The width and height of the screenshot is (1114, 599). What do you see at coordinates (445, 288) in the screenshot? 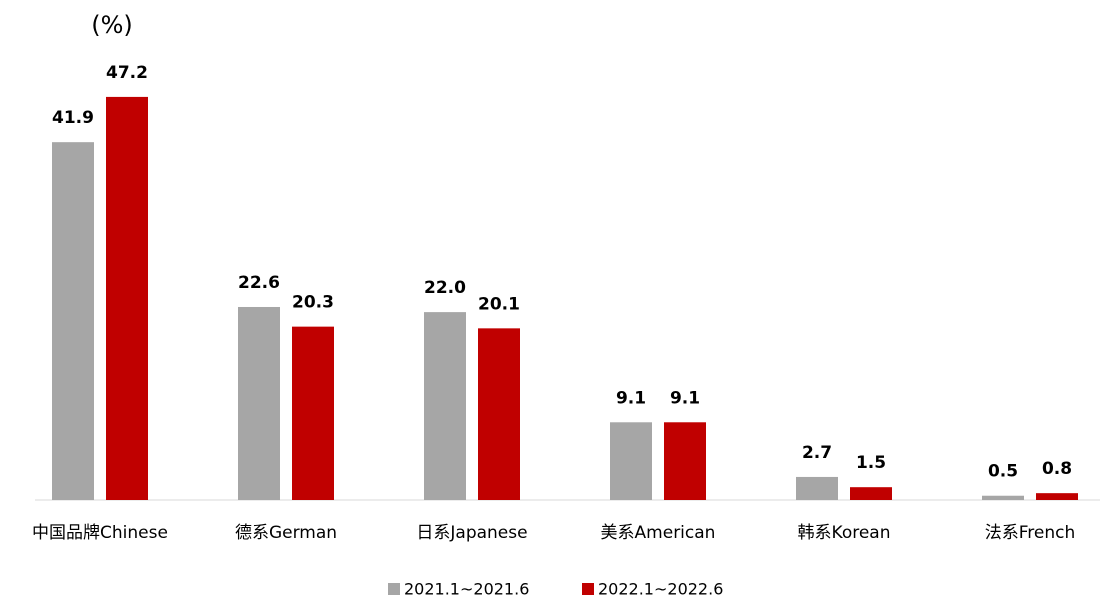
I see `value-label: 22.0` at bounding box center [445, 288].